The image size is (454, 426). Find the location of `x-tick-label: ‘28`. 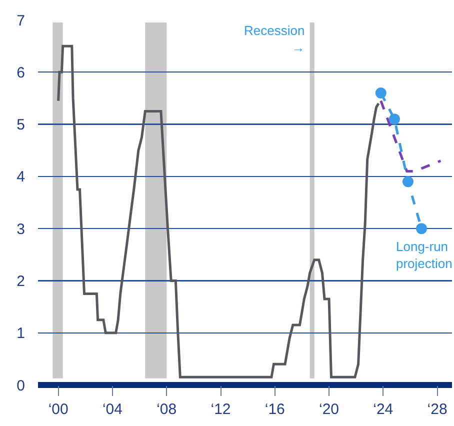

x-tick-label: ‘28 is located at coordinates (437, 409).